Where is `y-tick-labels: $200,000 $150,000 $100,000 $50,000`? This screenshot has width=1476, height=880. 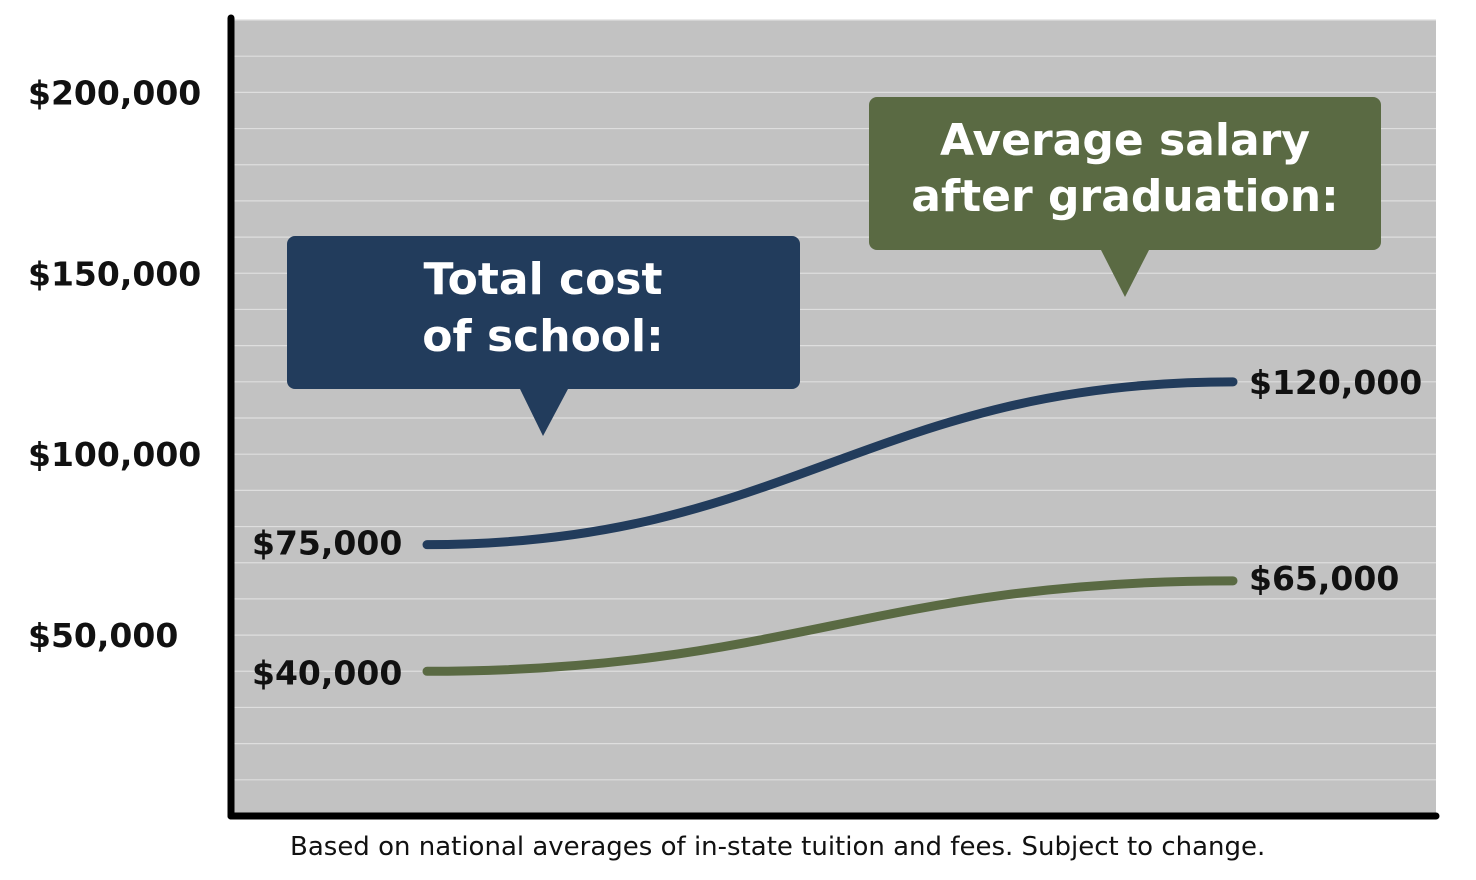 y-tick-labels: $200,000 $150,000 $100,000 $50,000 is located at coordinates (114, 364).